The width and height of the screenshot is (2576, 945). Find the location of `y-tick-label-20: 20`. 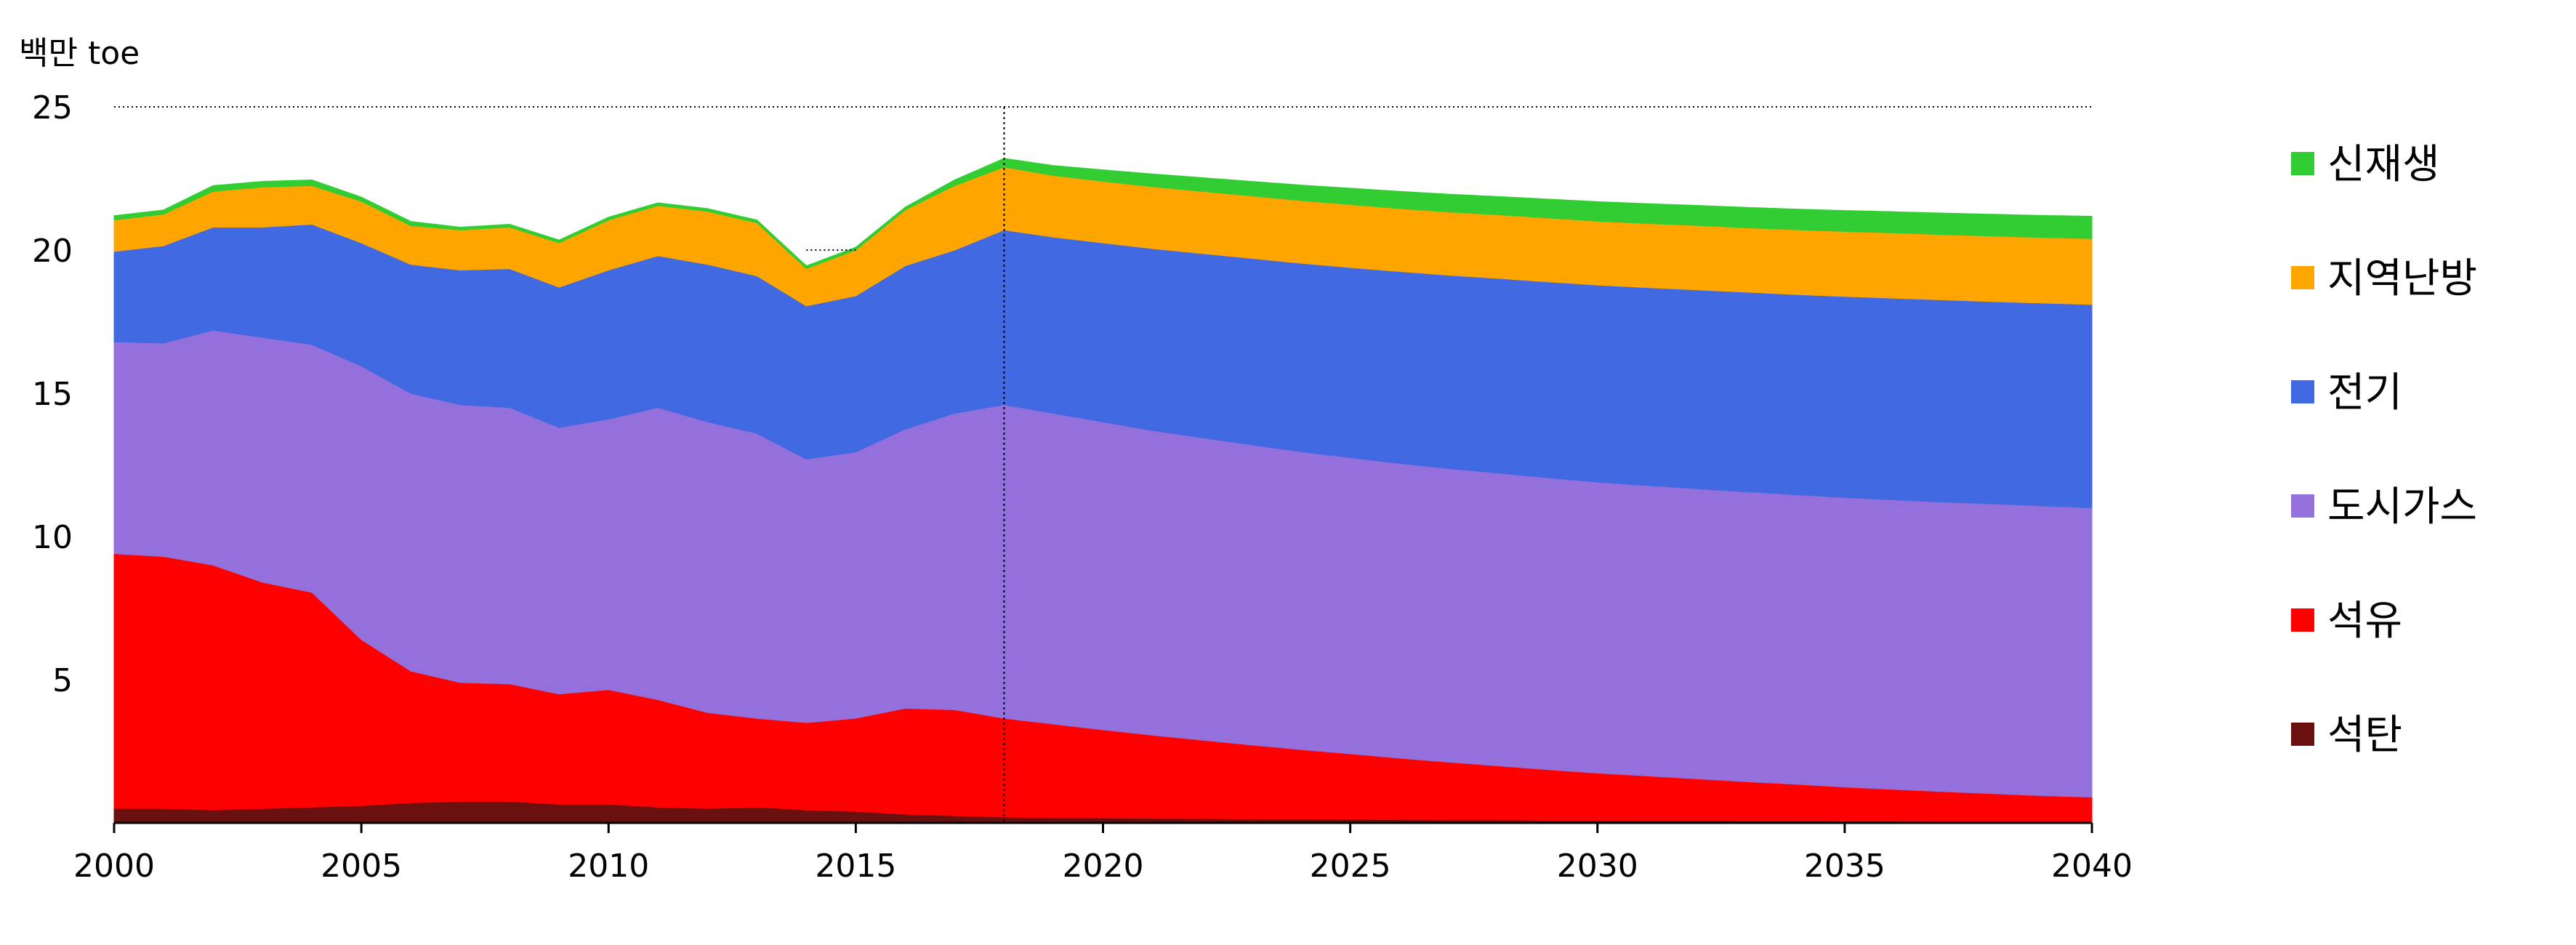

y-tick-label-20: 20 is located at coordinates (52, 251).